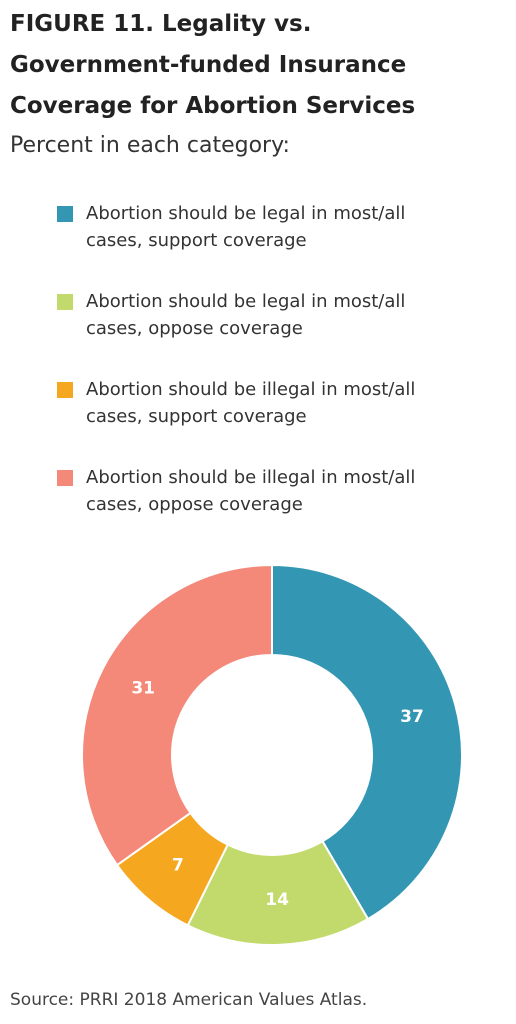 The width and height of the screenshot is (516, 1024). I want to click on chart-subtitle: Percent in each category:, so click(150, 145).